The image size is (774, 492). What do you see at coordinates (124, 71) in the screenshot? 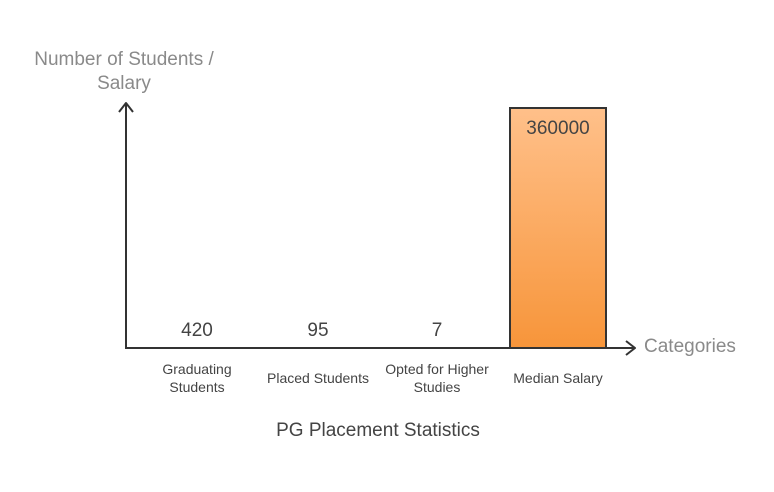
I see `y-axis-label: Number of Students / Salary` at bounding box center [124, 71].